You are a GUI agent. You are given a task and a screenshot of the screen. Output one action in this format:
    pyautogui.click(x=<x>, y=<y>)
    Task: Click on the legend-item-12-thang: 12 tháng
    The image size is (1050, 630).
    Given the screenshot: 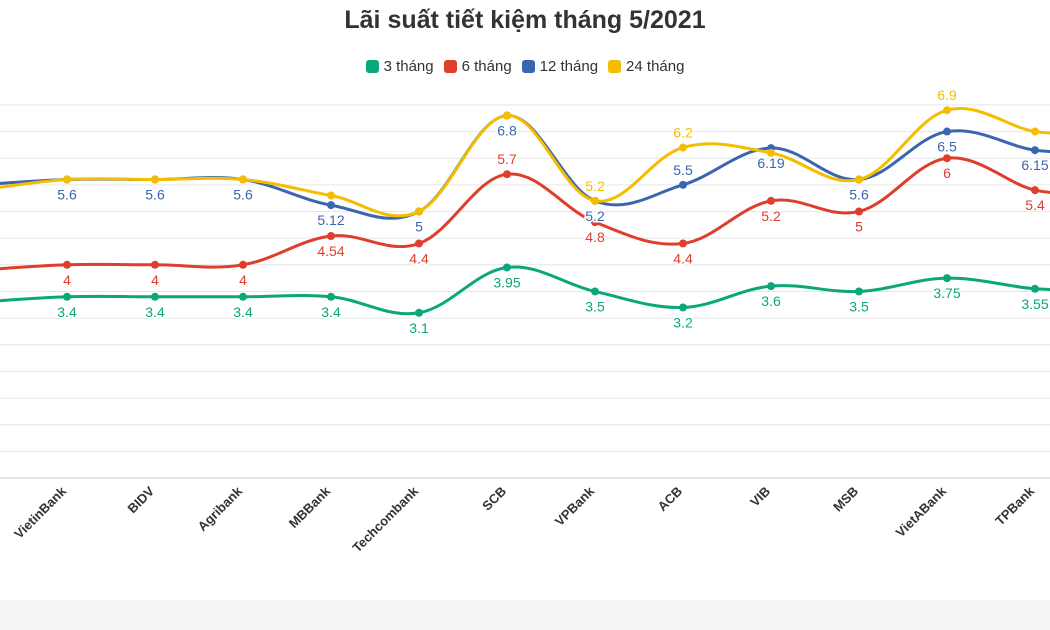 What is the action you would take?
    pyautogui.click(x=560, y=66)
    